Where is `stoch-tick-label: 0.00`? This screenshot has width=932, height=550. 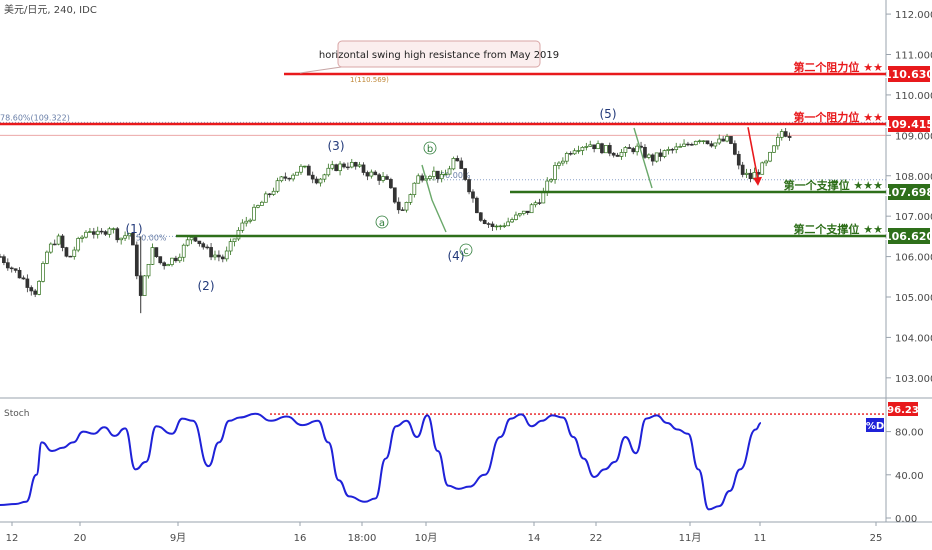 stoch-tick-label: 0.00 is located at coordinates (906, 519).